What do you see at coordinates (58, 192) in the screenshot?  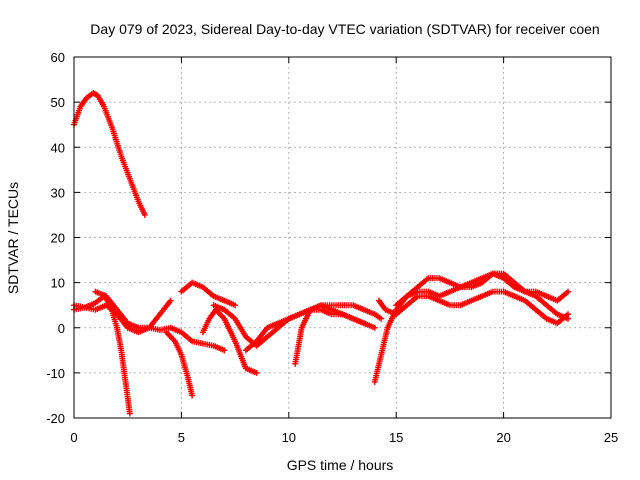 I see `y-tick-label: 30` at bounding box center [58, 192].